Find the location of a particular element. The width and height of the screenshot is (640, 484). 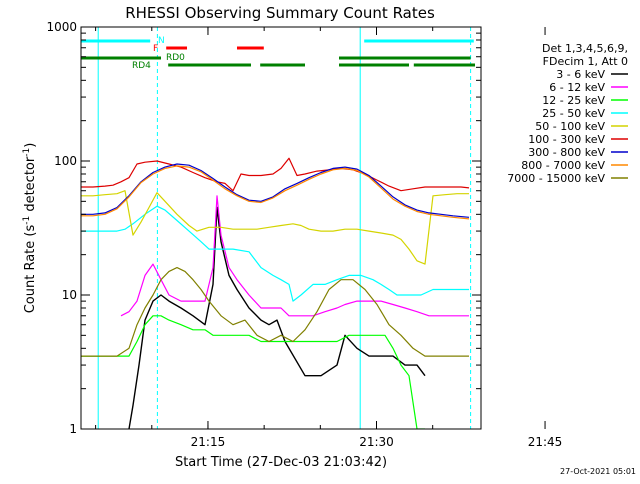

legend-label-3: 12 - 25 keV is located at coordinates (573, 100).